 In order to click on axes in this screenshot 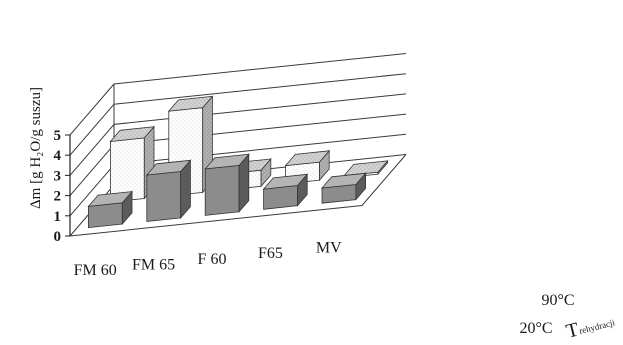, I will do `click(68, 185)`.